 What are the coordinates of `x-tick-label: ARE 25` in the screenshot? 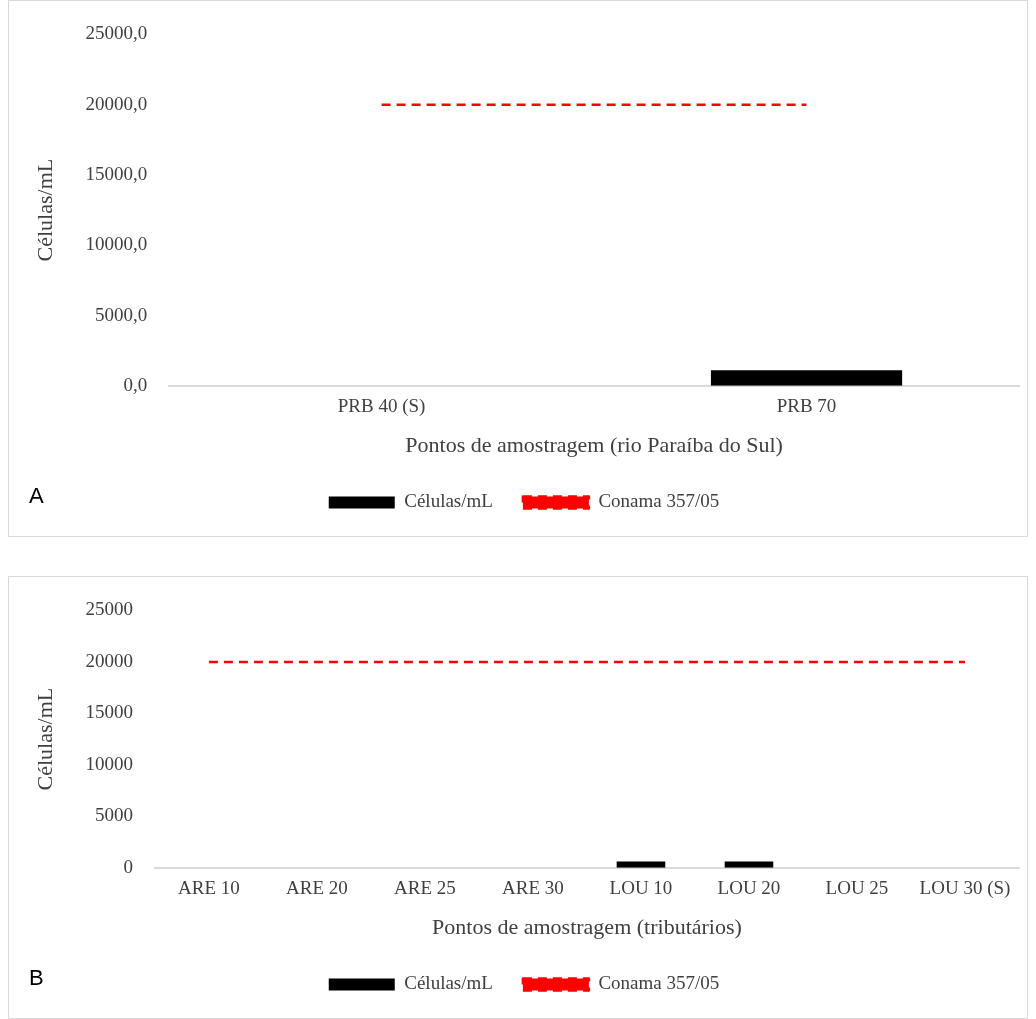 It's located at (425, 888).